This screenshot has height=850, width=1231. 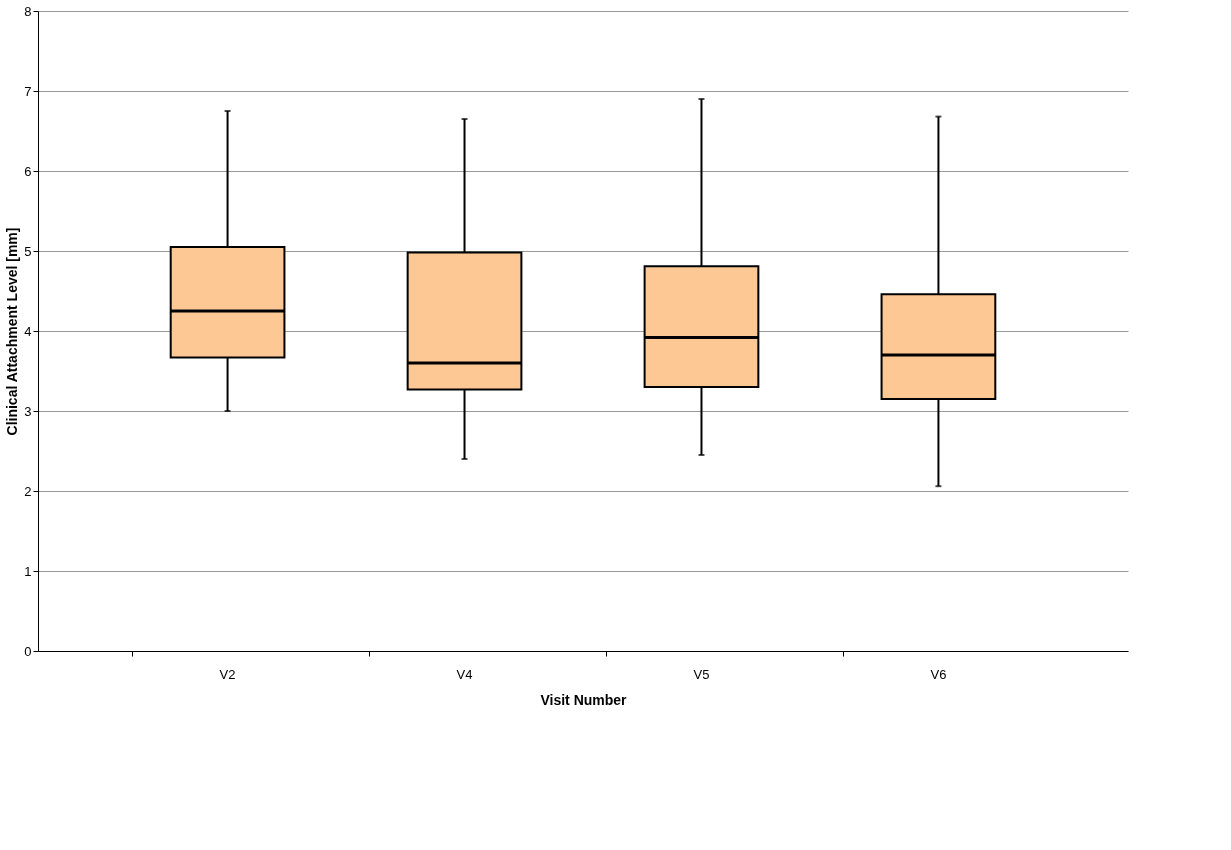 I want to click on x-tick-label: V4, so click(x=464, y=674).